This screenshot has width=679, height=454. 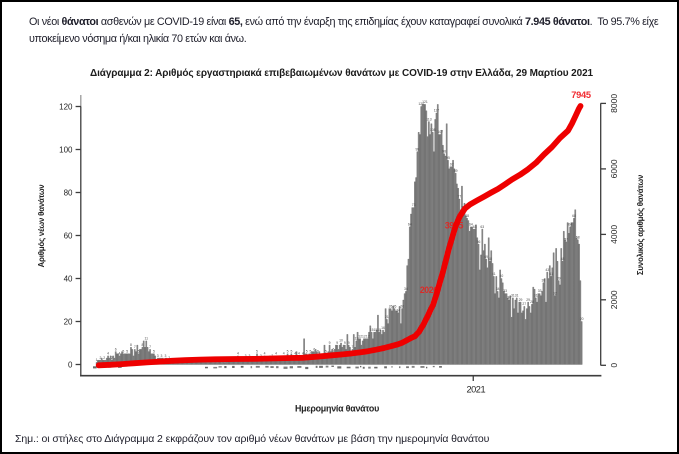 What do you see at coordinates (614, 365) in the screenshot?
I see `svg-text: 0` at bounding box center [614, 365].